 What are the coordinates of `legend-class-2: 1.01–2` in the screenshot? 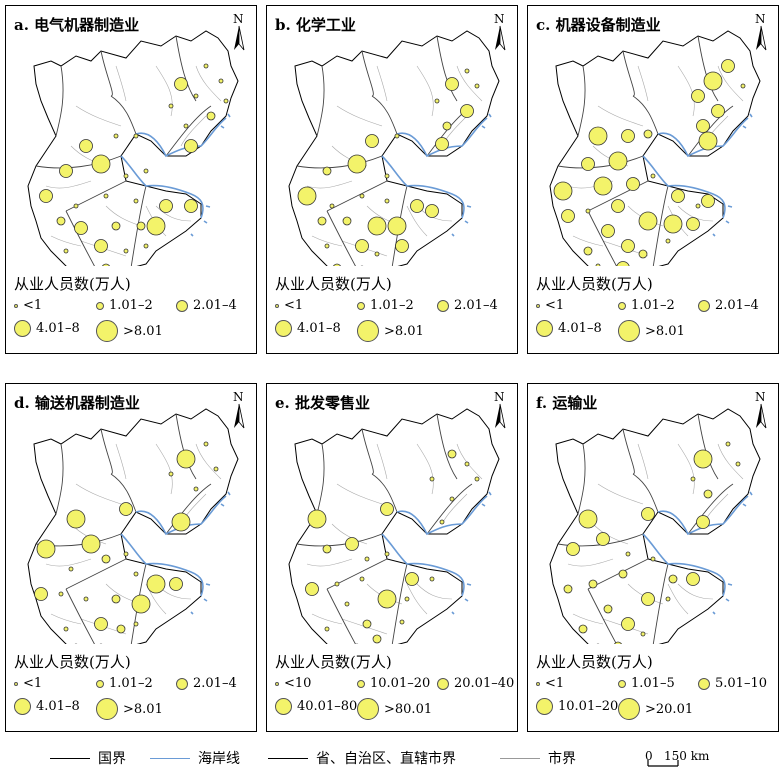 It's located at (124, 683).